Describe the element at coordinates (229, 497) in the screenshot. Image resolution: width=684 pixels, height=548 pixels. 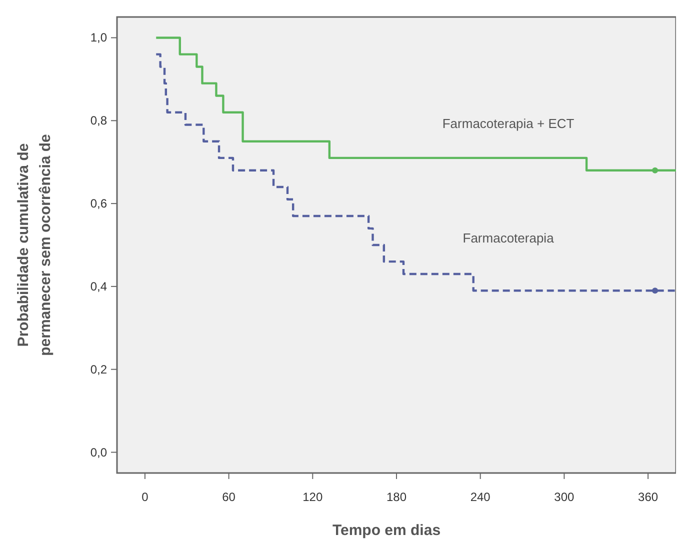
I see `x-tick-label: 60` at that location.